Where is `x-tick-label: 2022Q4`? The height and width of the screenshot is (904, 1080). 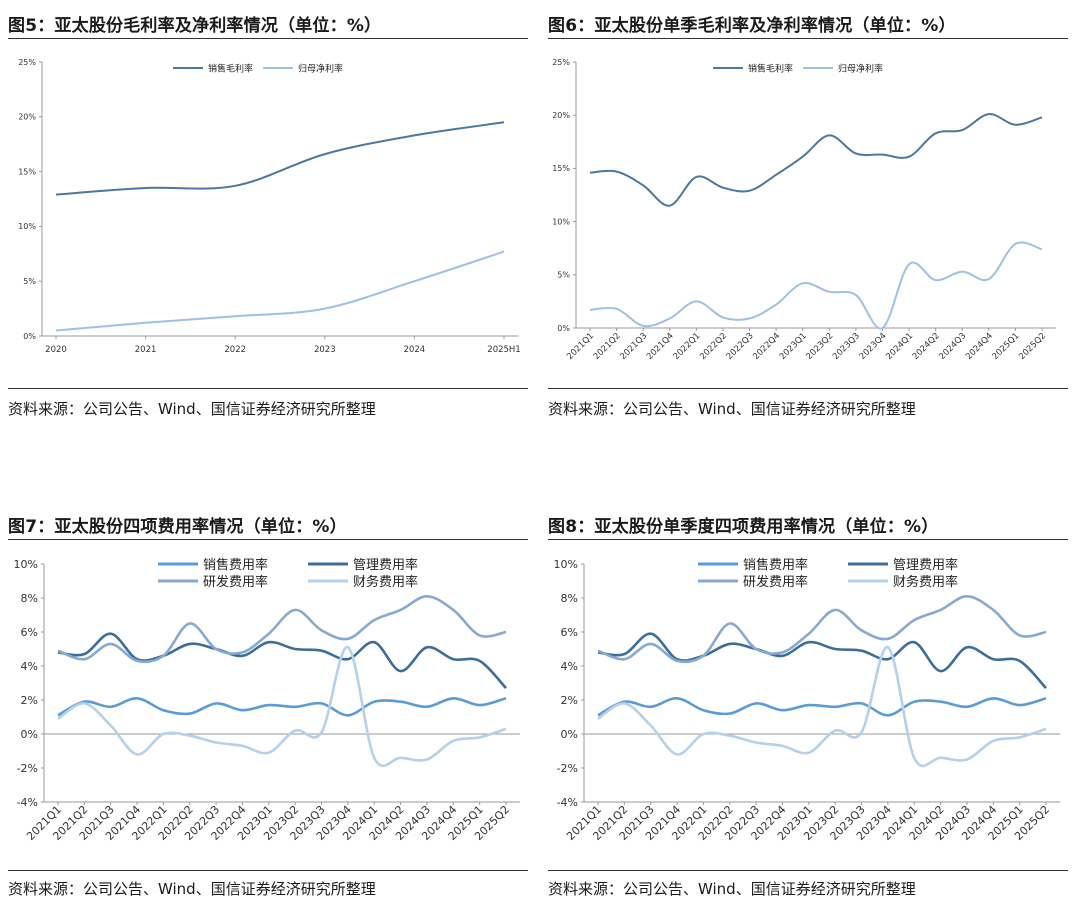
x-tick-label: 2022Q4 is located at coordinates (766, 346).